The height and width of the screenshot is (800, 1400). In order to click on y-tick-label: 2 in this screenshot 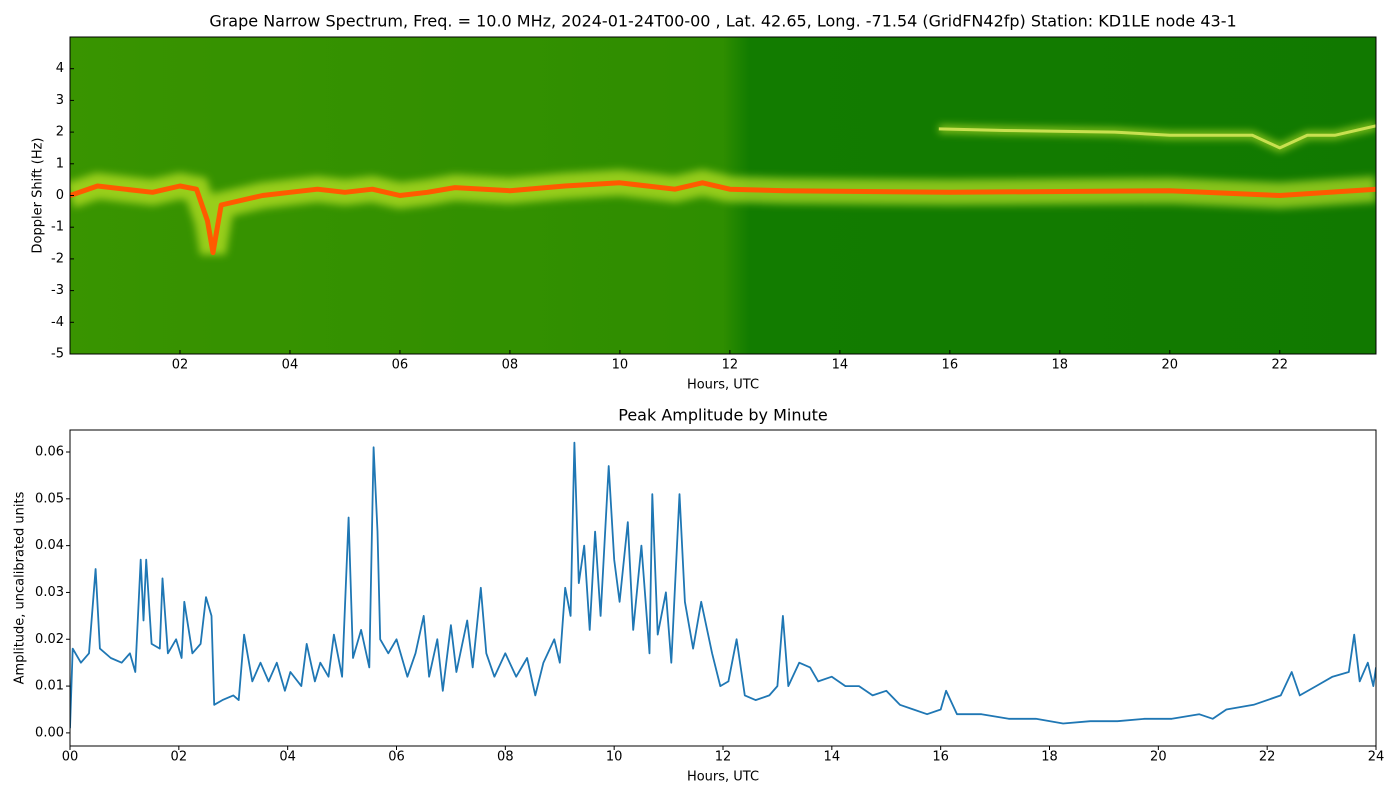, I will do `click(60, 132)`.